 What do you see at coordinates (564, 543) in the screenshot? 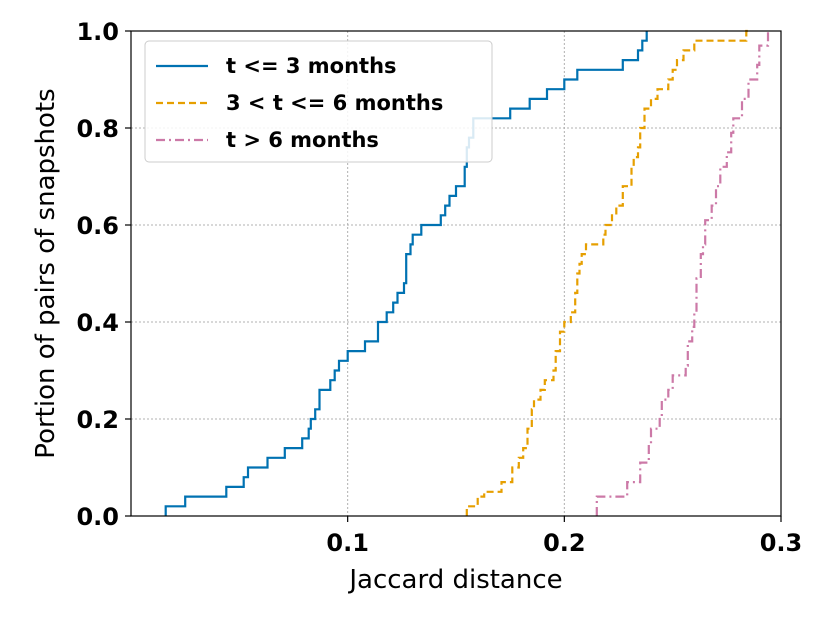
I see `x-tick-label: 0.2` at bounding box center [564, 543].